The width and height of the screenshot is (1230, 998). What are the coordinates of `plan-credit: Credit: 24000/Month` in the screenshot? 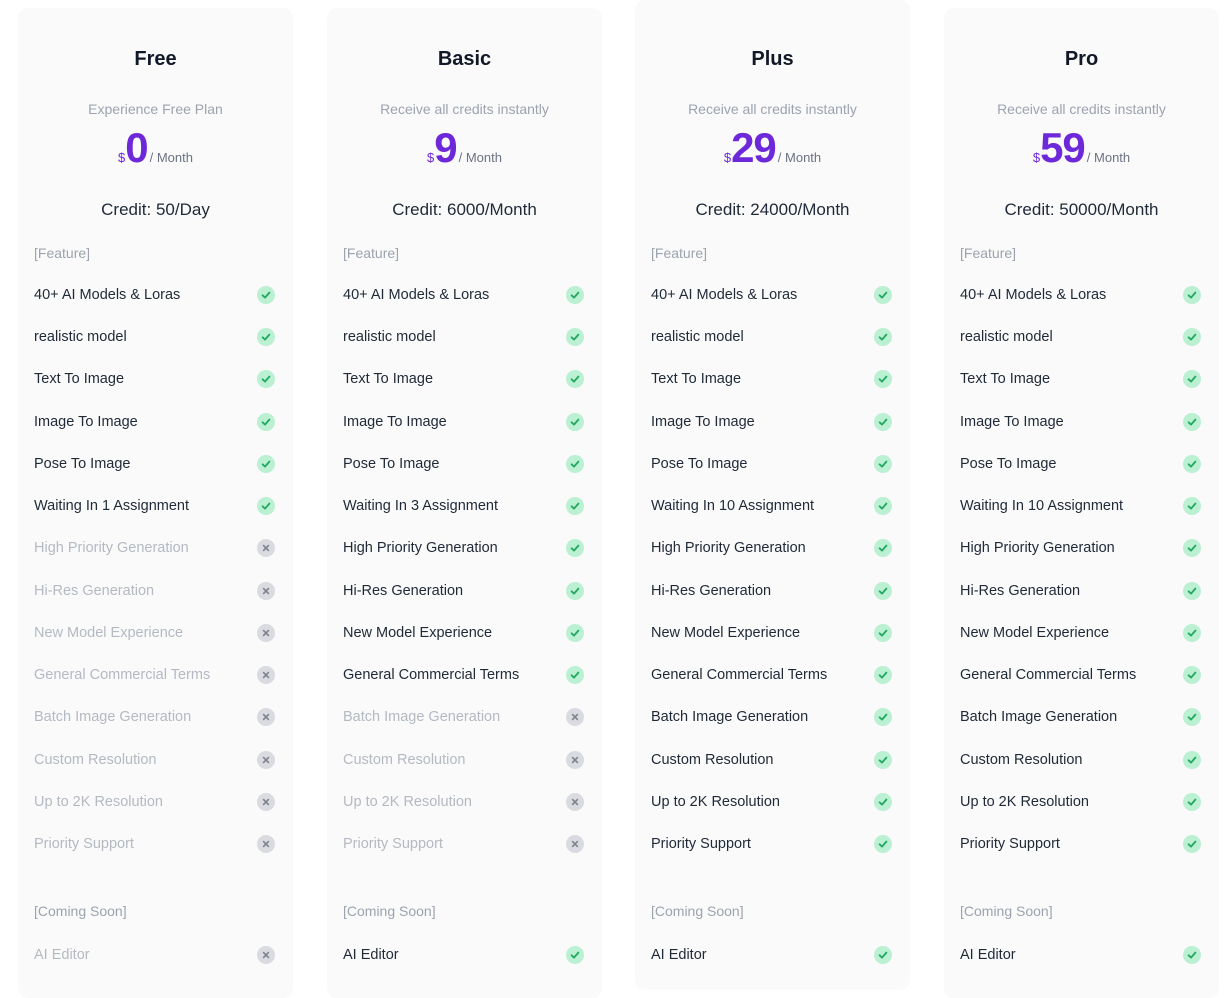 It's located at (772, 209).